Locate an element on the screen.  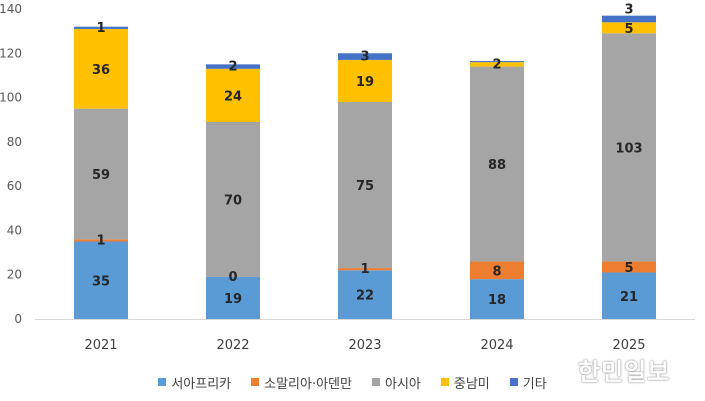
data-label: 18 is located at coordinates (497, 300).